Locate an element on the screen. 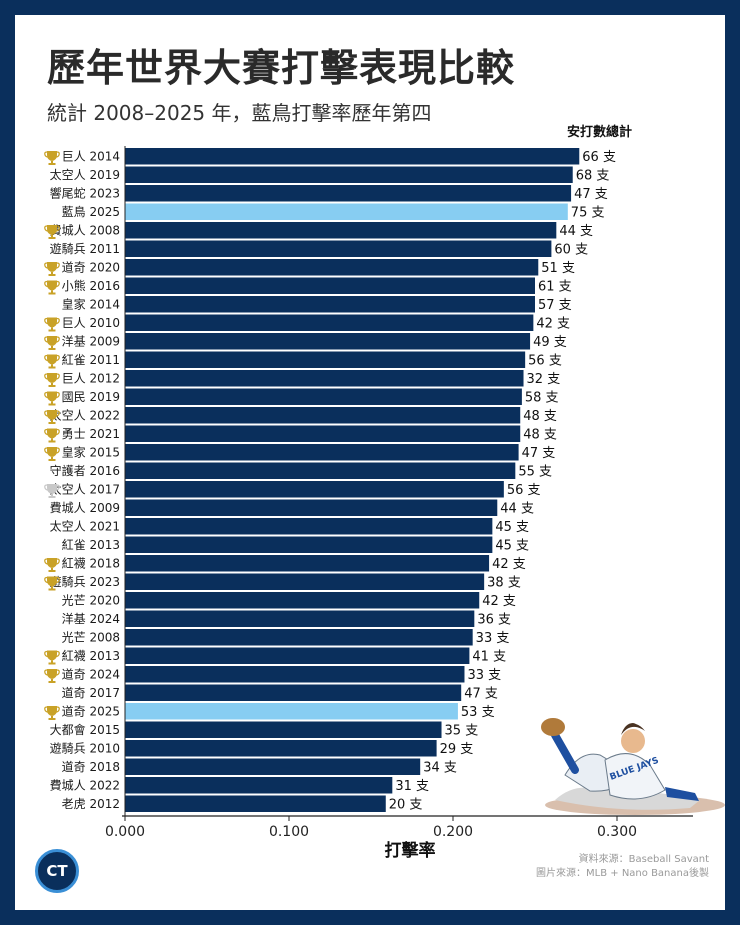  hits-column-header: 安打數總計 is located at coordinates (599, 132).